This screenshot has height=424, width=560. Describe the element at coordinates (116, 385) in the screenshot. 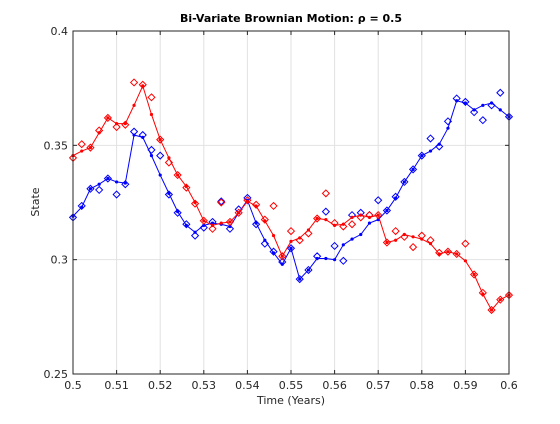

I see `x-tick-label: 0.51` at that location.